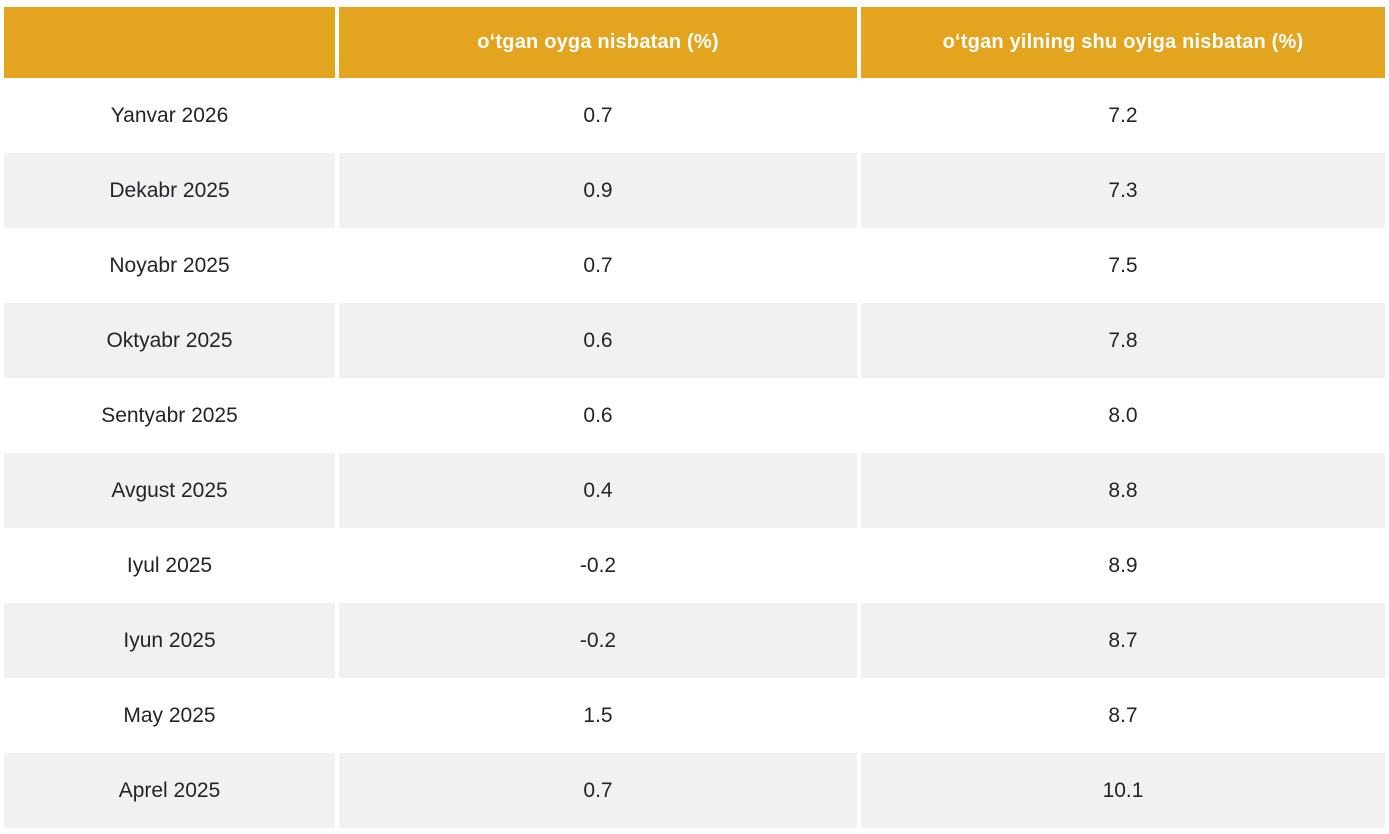 This screenshot has width=1389, height=834. What do you see at coordinates (169, 190) in the screenshot?
I see `month-cell: Dekabr 2025` at bounding box center [169, 190].